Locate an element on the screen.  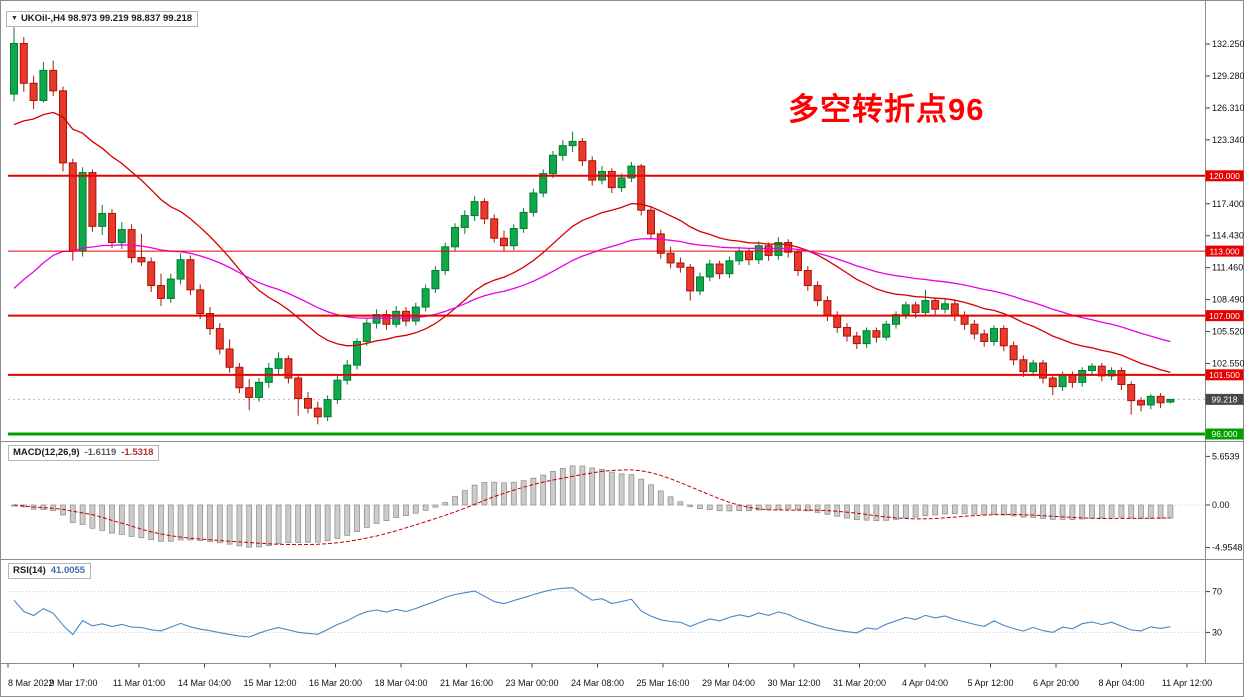
annotation-text: 多空转折点96 is located at coordinates (886, 109).